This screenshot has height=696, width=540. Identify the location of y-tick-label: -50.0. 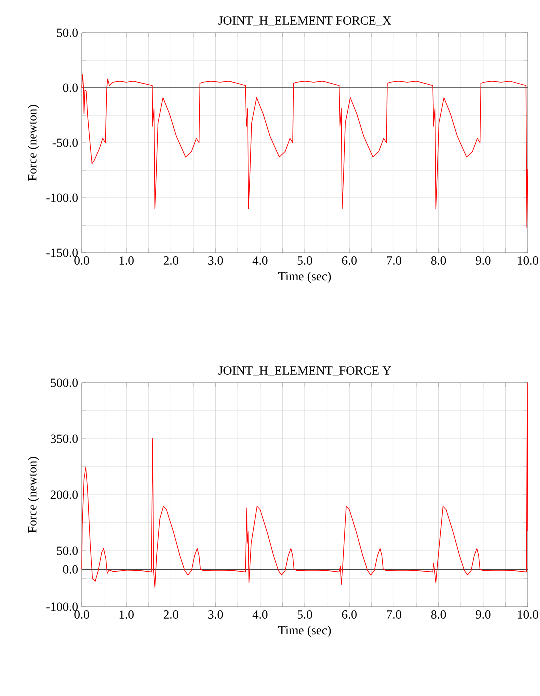
(65, 143).